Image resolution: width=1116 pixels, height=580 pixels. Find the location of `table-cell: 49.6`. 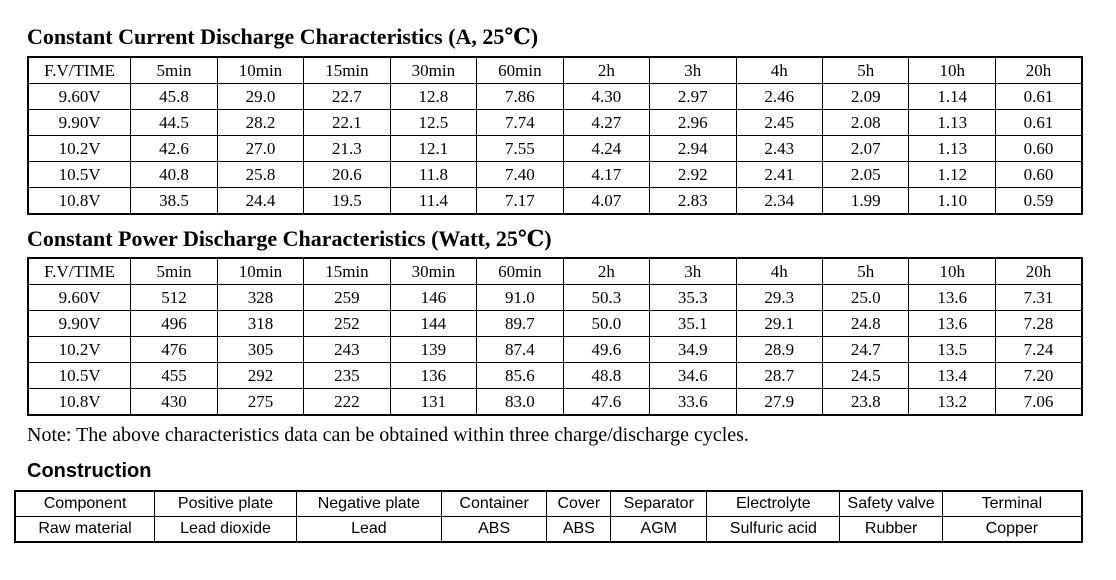

table-cell: 49.6 is located at coordinates (606, 349).